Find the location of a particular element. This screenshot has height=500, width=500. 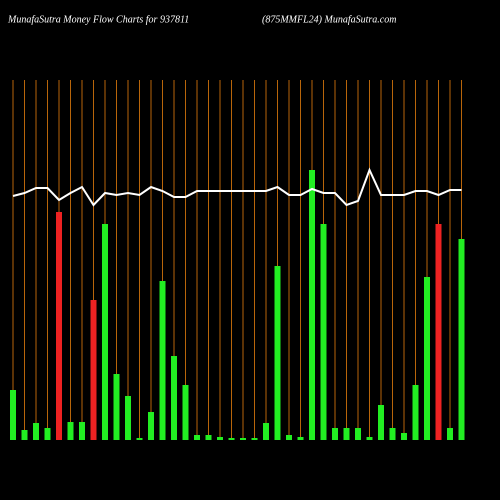

line is located at coordinates (237, 187).